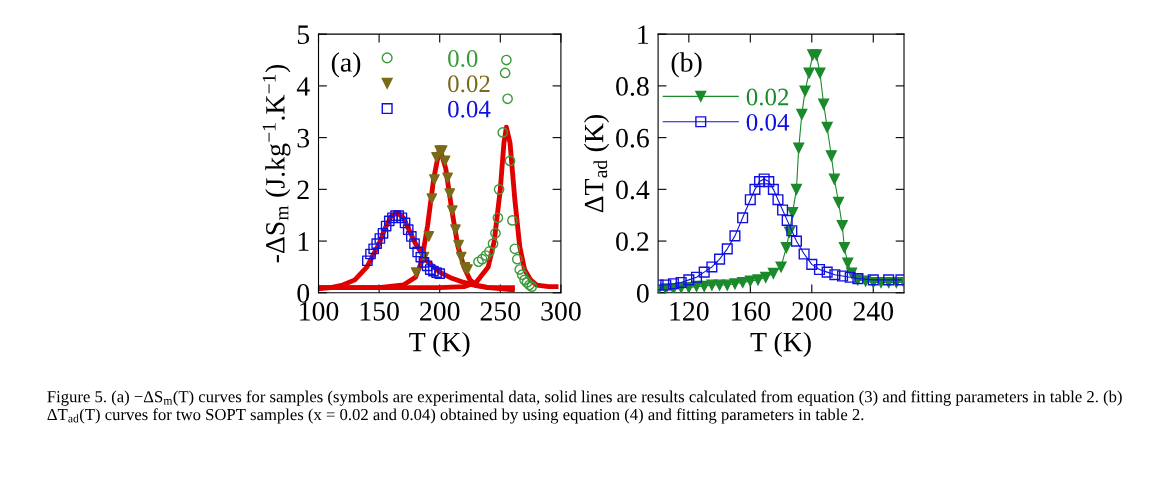 This screenshot has width=1171, height=488. What do you see at coordinates (346, 65) in the screenshot?
I see `annotation: (a)` at bounding box center [346, 65].